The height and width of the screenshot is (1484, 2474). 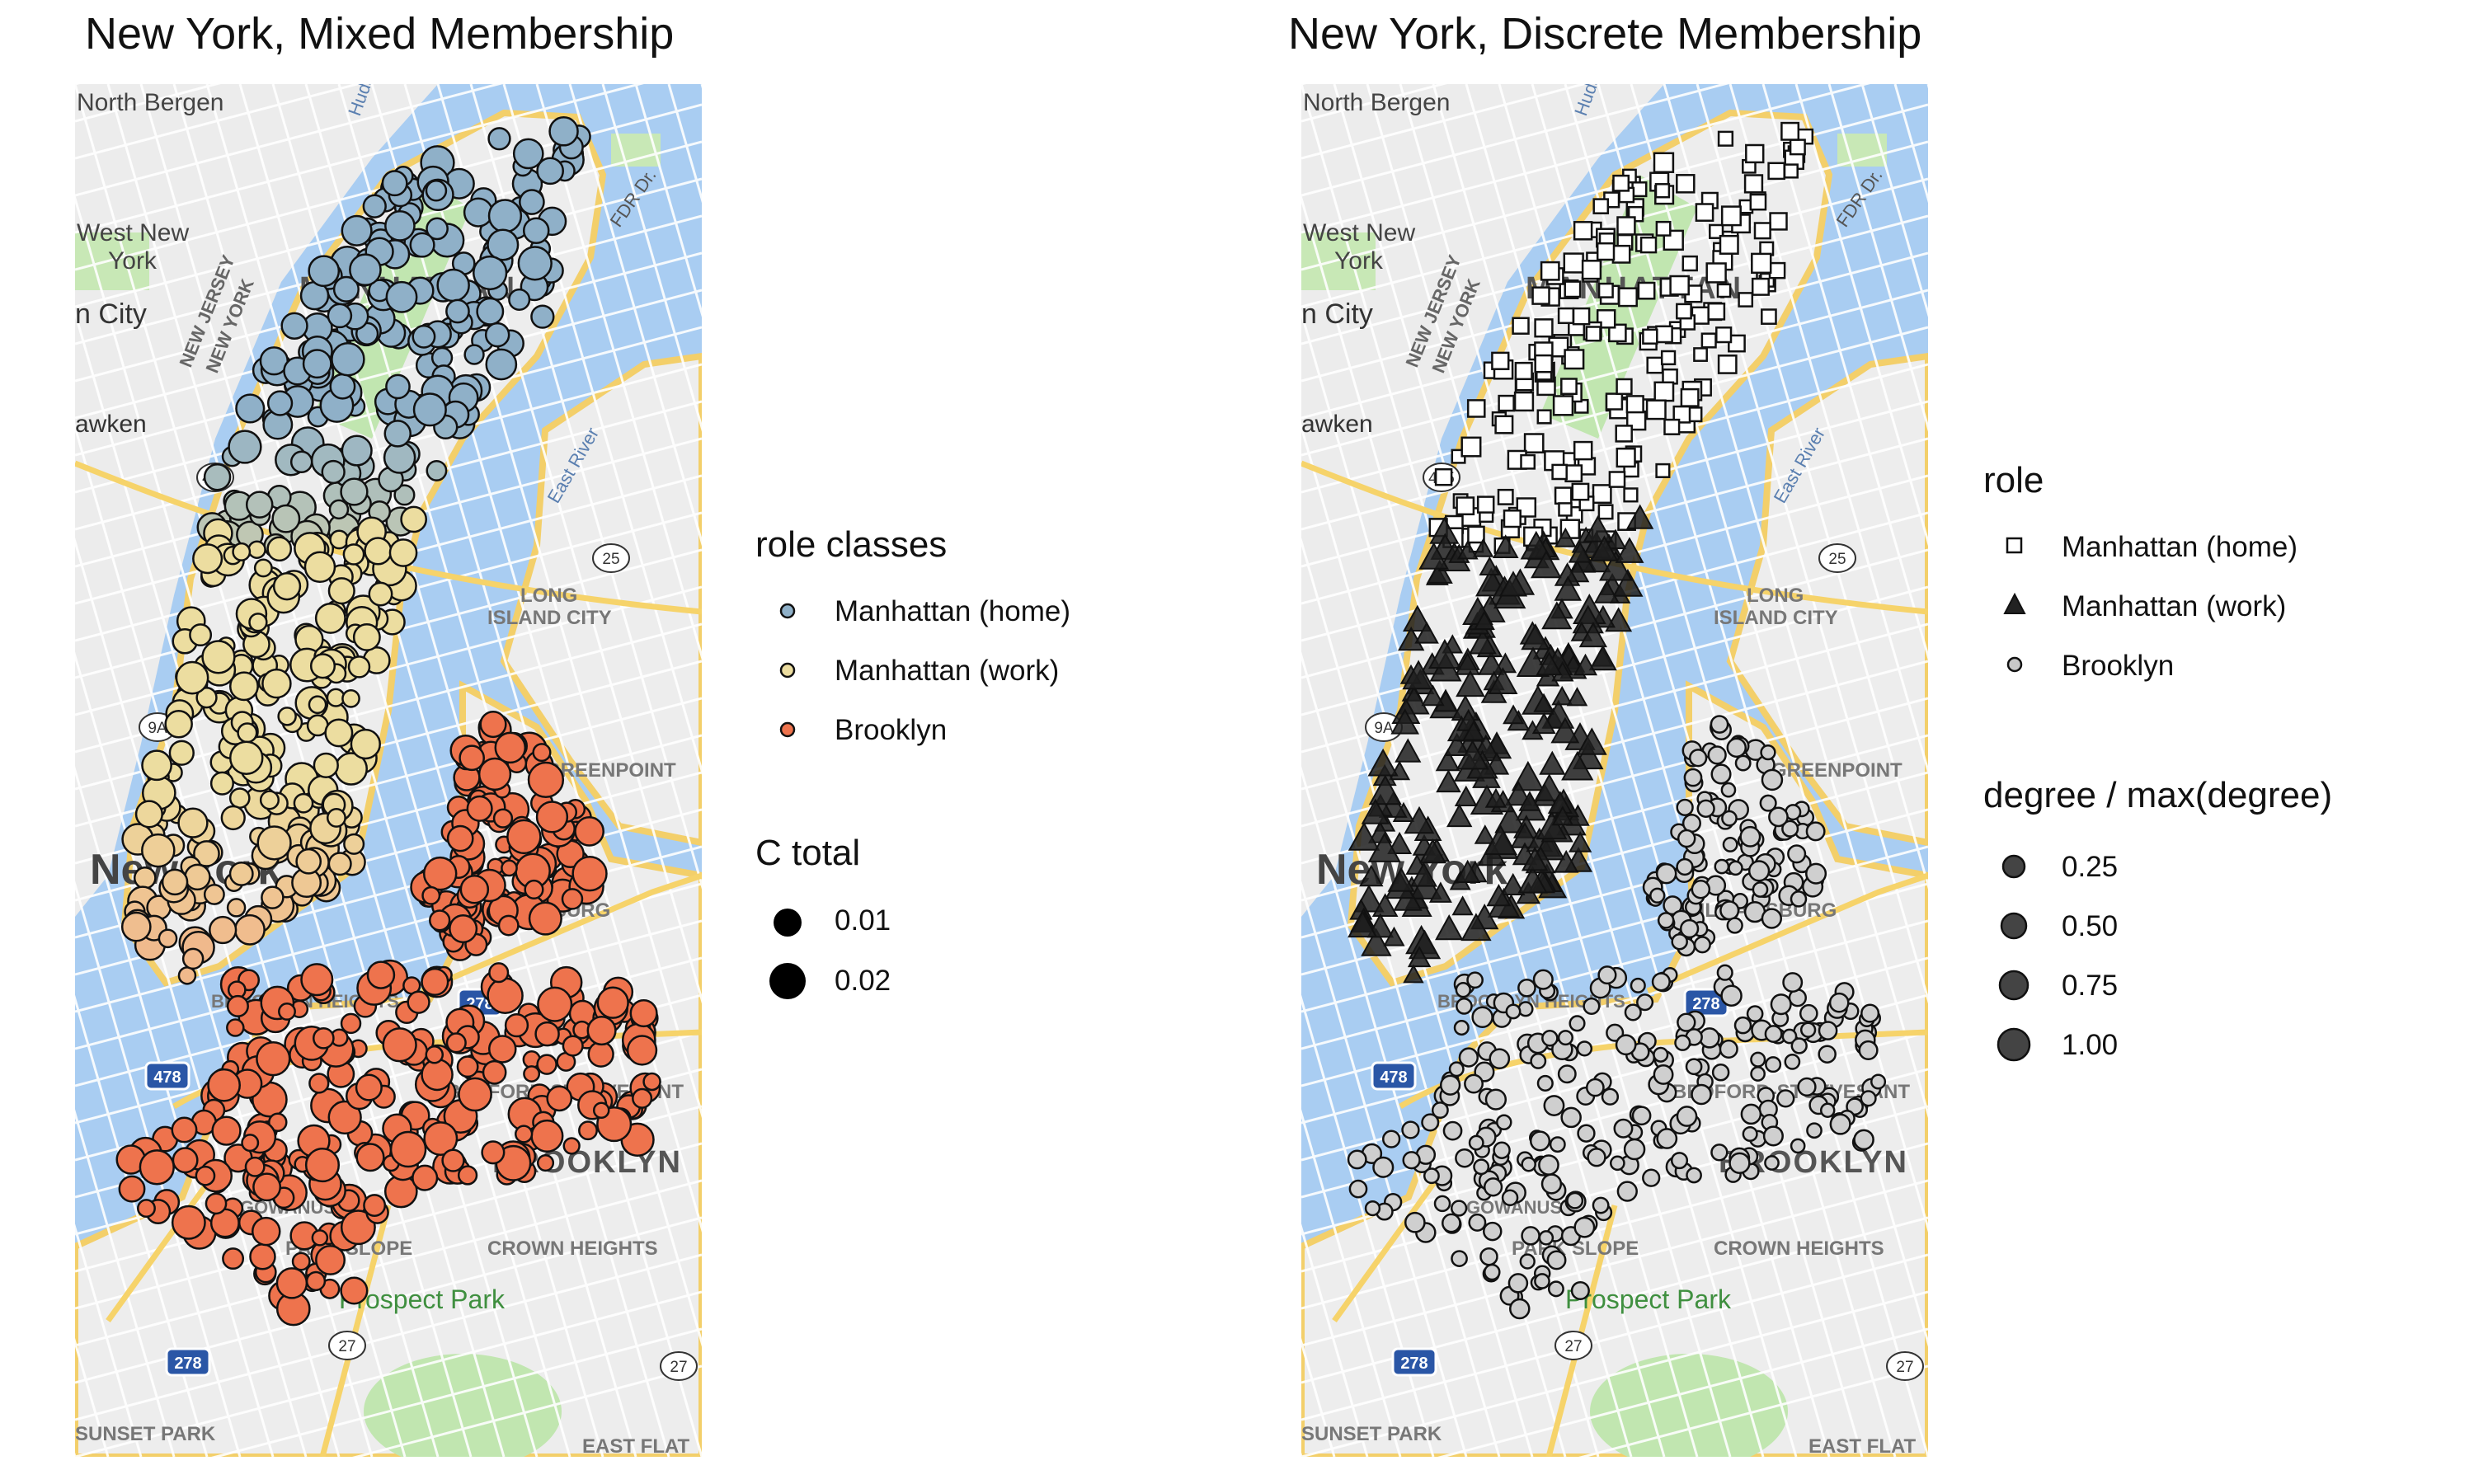 I want to click on map-label-weehawken: awken, so click(x=111, y=424).